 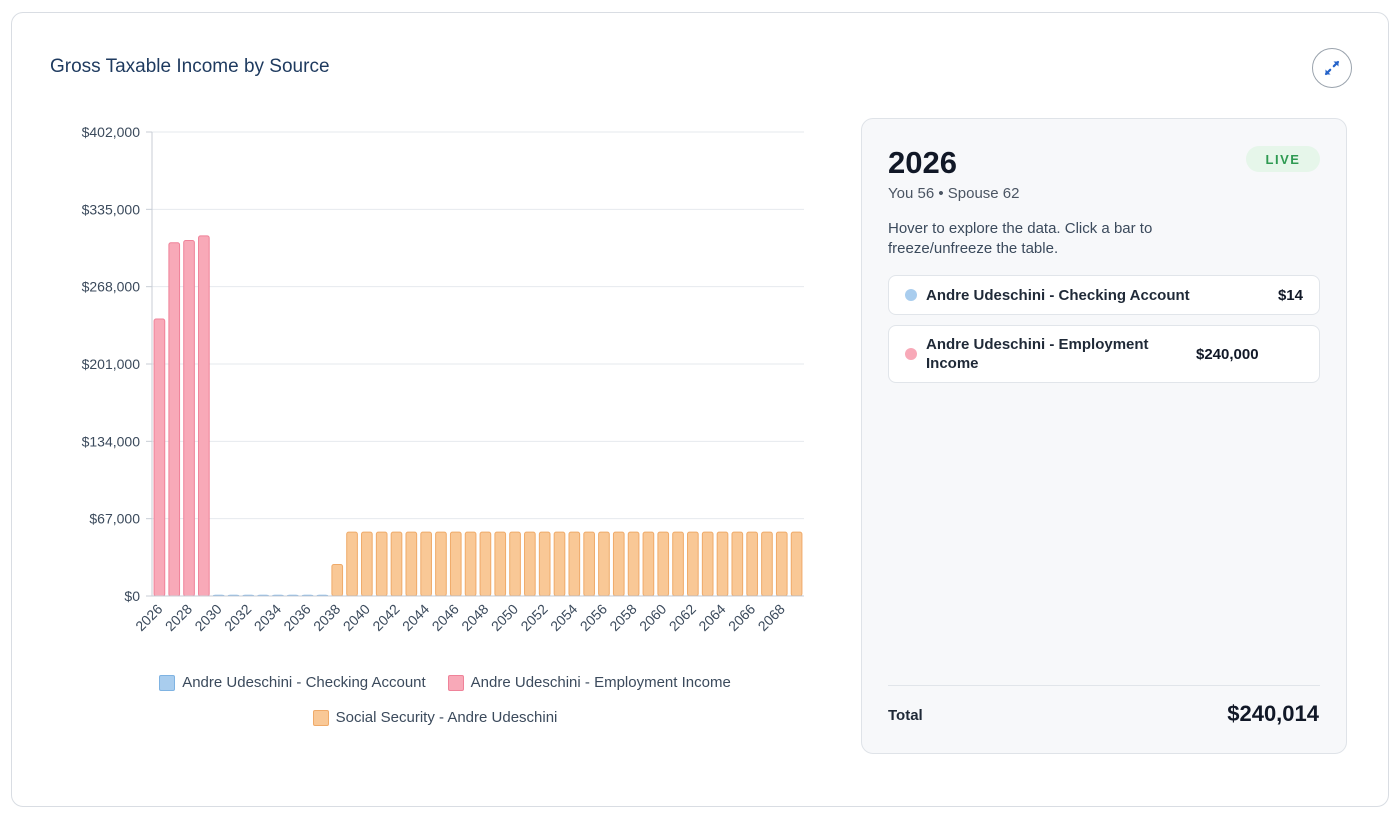 What do you see at coordinates (385, 617) in the screenshot?
I see `x-tick-label: 2042` at bounding box center [385, 617].